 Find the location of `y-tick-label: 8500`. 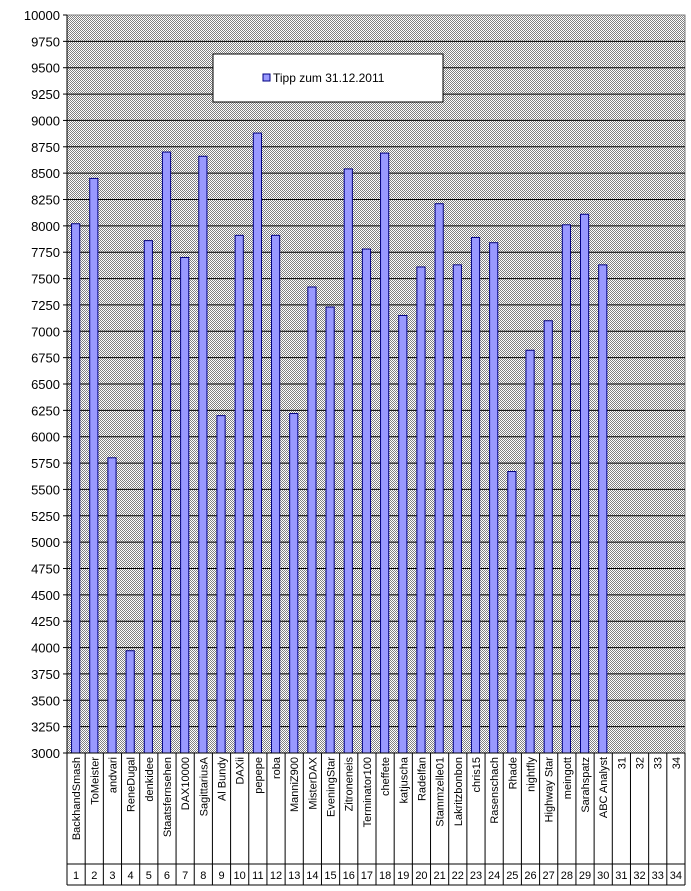

y-tick-label: 8500 is located at coordinates (45, 173).